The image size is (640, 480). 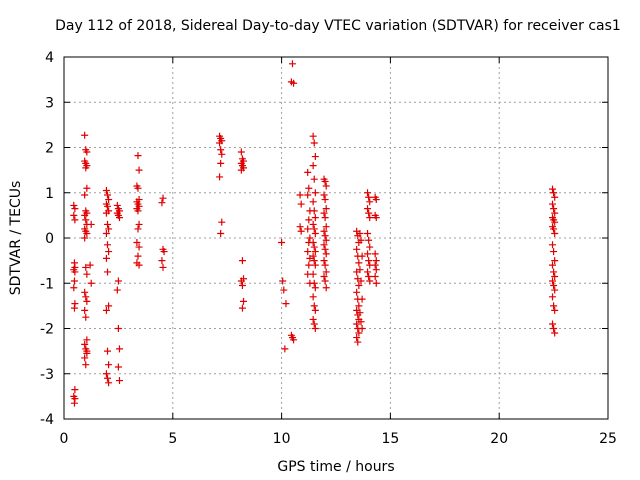 What do you see at coordinates (282, 439) in the screenshot?
I see `x-tick-label: 10` at bounding box center [282, 439].